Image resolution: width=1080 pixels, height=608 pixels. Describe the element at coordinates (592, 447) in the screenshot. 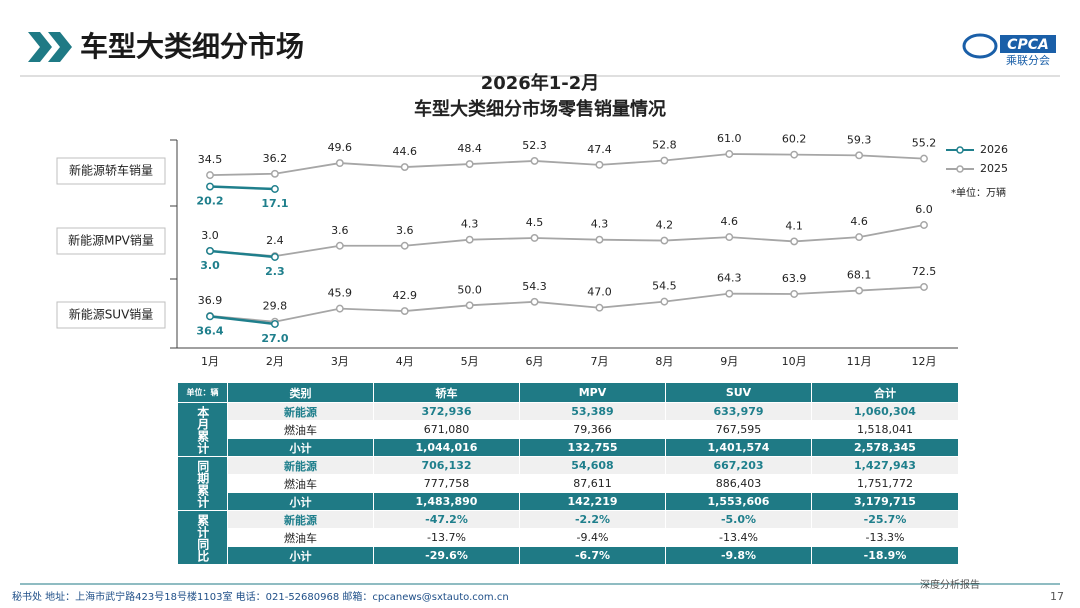

I see `table-cell: 132,755` at that location.